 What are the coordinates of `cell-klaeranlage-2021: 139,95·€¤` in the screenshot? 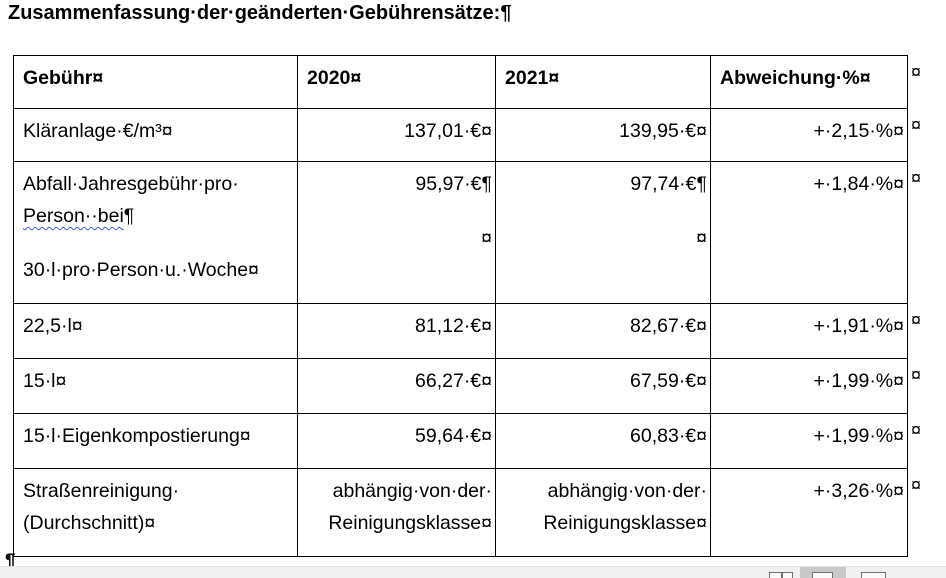 It's located at (603, 135).